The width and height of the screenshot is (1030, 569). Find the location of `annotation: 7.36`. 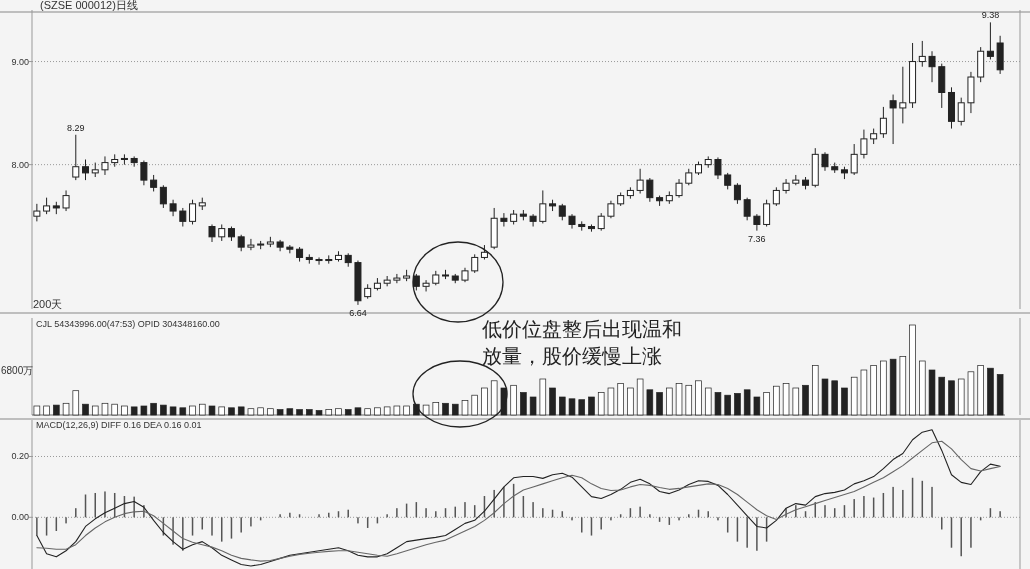

annotation: 7.36 is located at coordinates (757, 238).